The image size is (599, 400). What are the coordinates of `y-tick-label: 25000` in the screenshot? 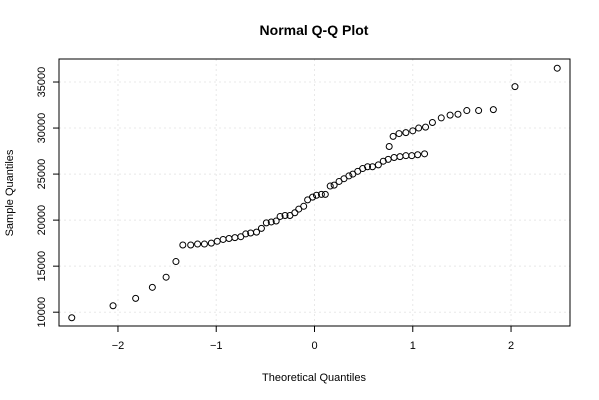 It's located at (42, 174).